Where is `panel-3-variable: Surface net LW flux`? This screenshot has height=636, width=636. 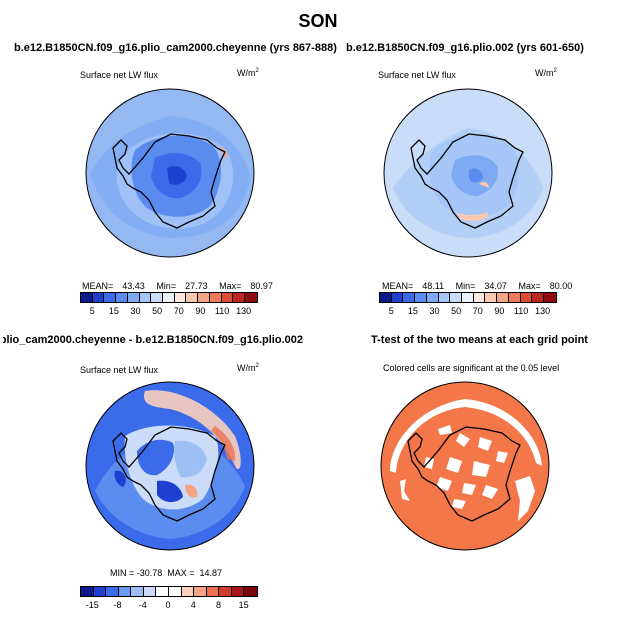
panel-3-variable: Surface net LW flux is located at coordinates (119, 370).